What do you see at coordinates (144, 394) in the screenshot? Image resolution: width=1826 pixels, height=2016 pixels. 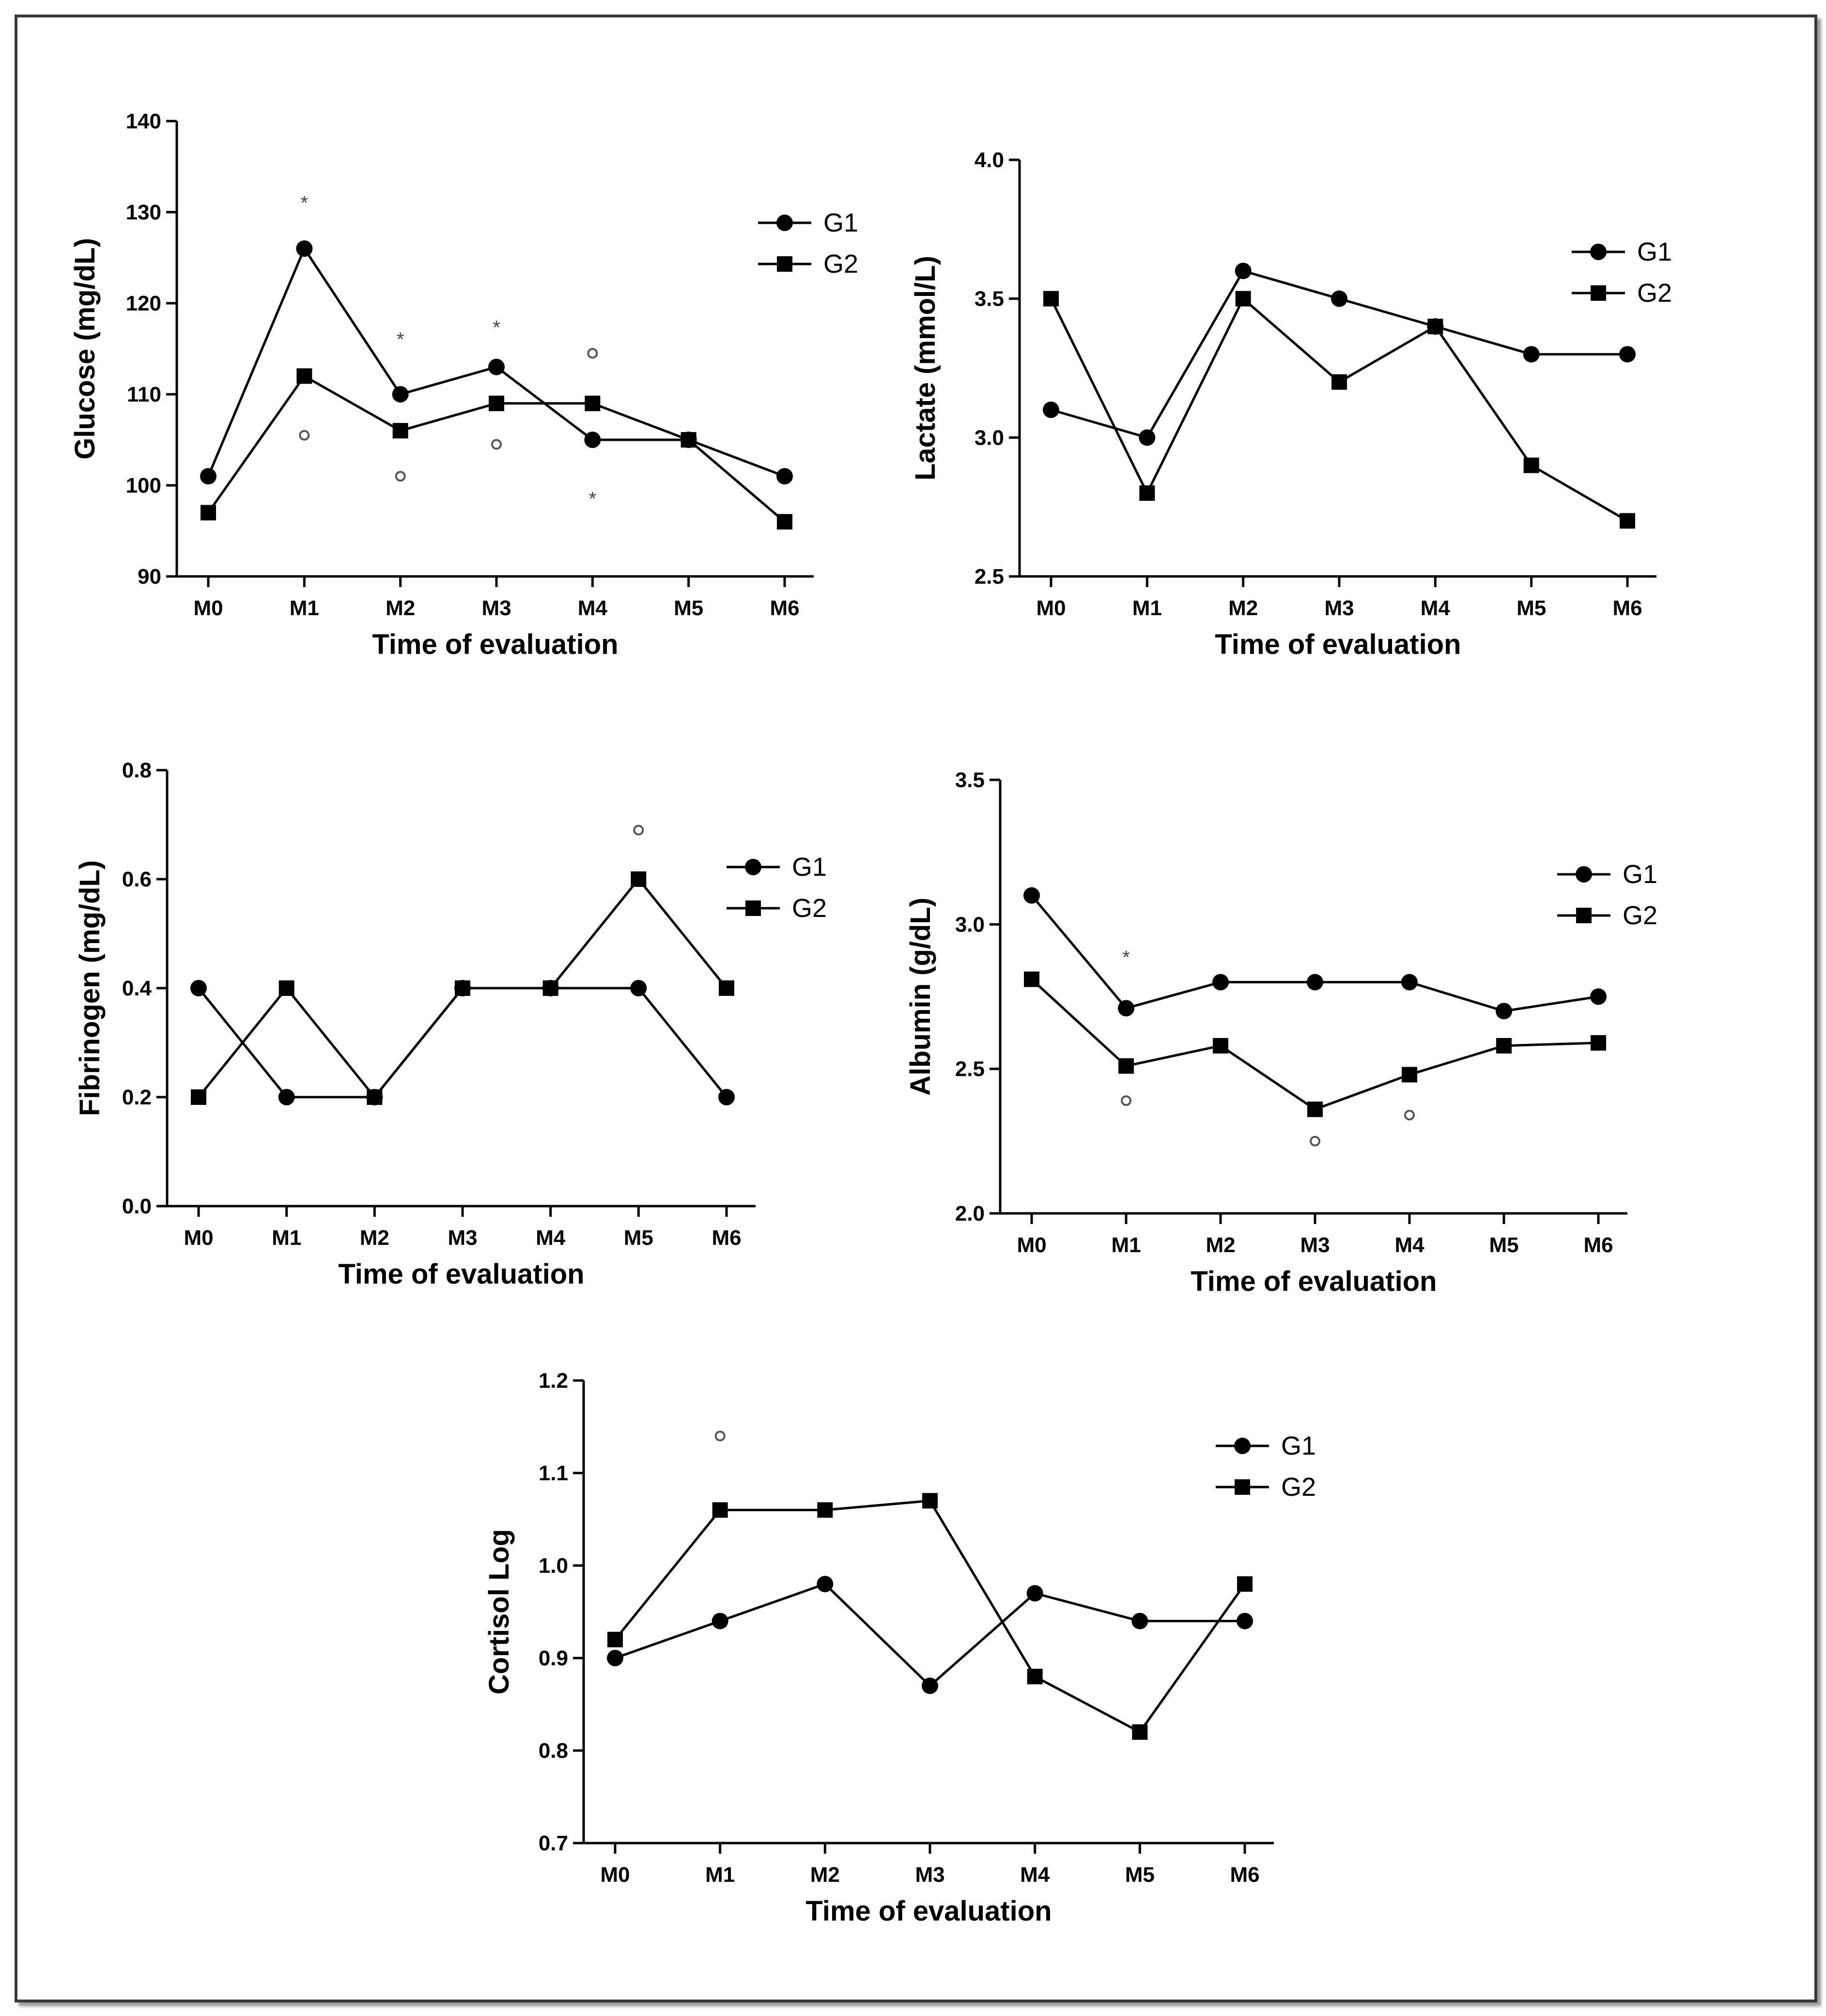 I see `y-tick-label: 110` at bounding box center [144, 394].